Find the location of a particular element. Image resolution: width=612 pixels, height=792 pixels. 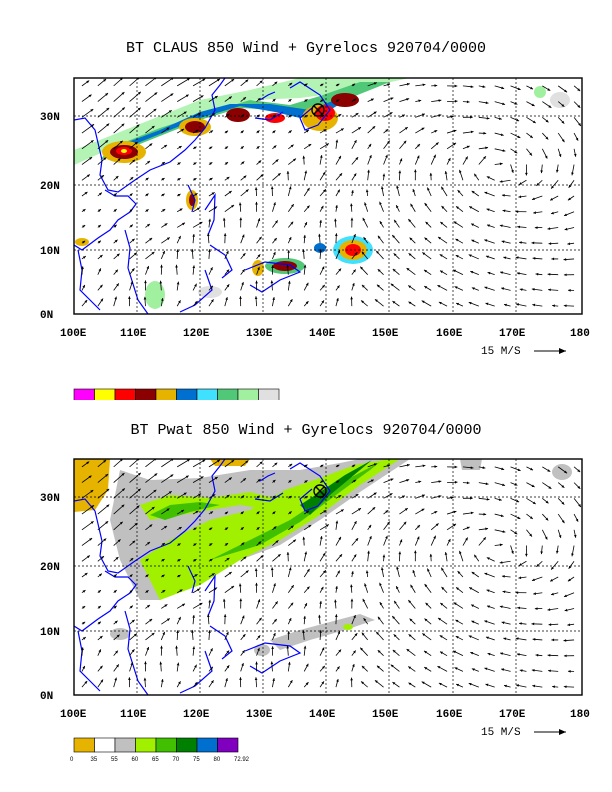

lon-label: 100E is located at coordinates (73, 334).